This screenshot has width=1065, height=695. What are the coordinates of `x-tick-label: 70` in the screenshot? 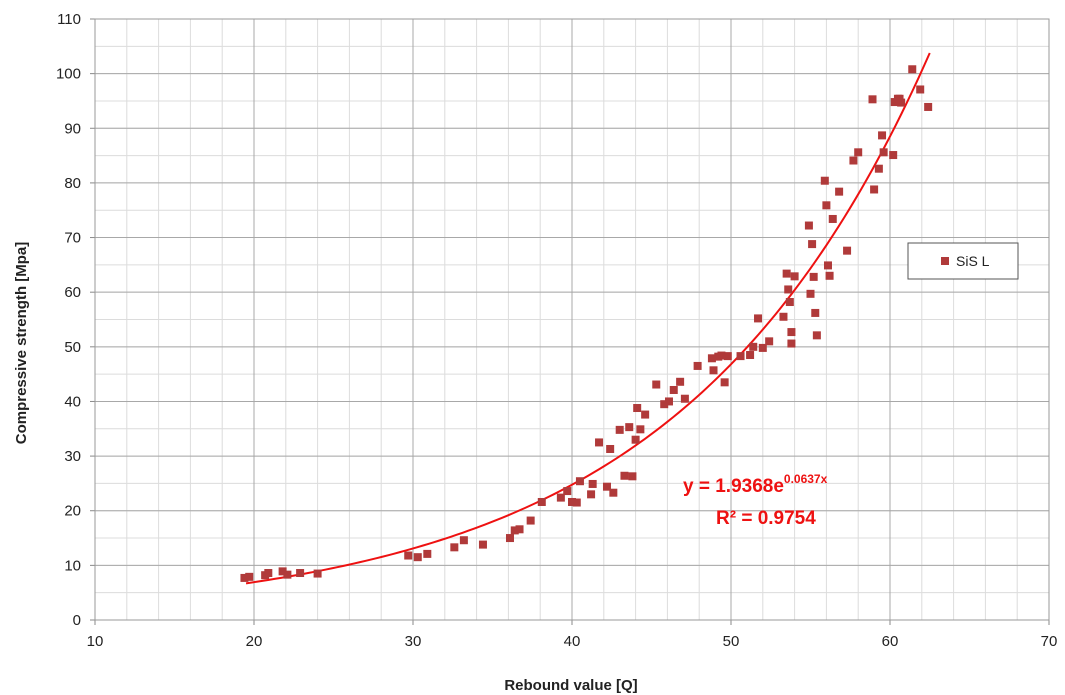 It's located at (1049, 641).